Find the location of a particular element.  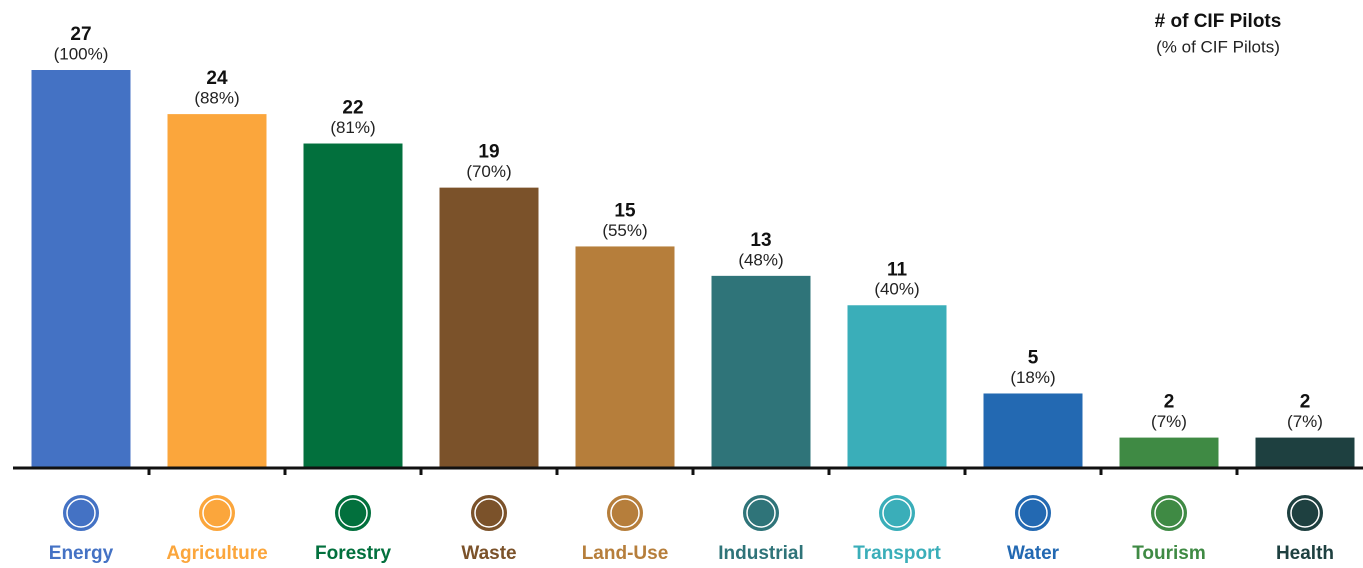

percent-label: (18%) is located at coordinates (1032, 377).